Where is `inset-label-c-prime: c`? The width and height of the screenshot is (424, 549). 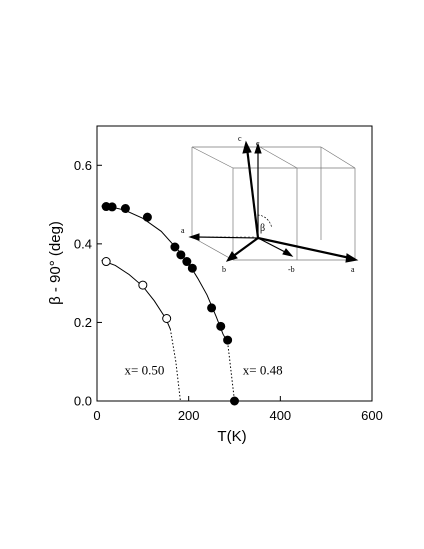 inset-label-c-prime: c is located at coordinates (258, 143).